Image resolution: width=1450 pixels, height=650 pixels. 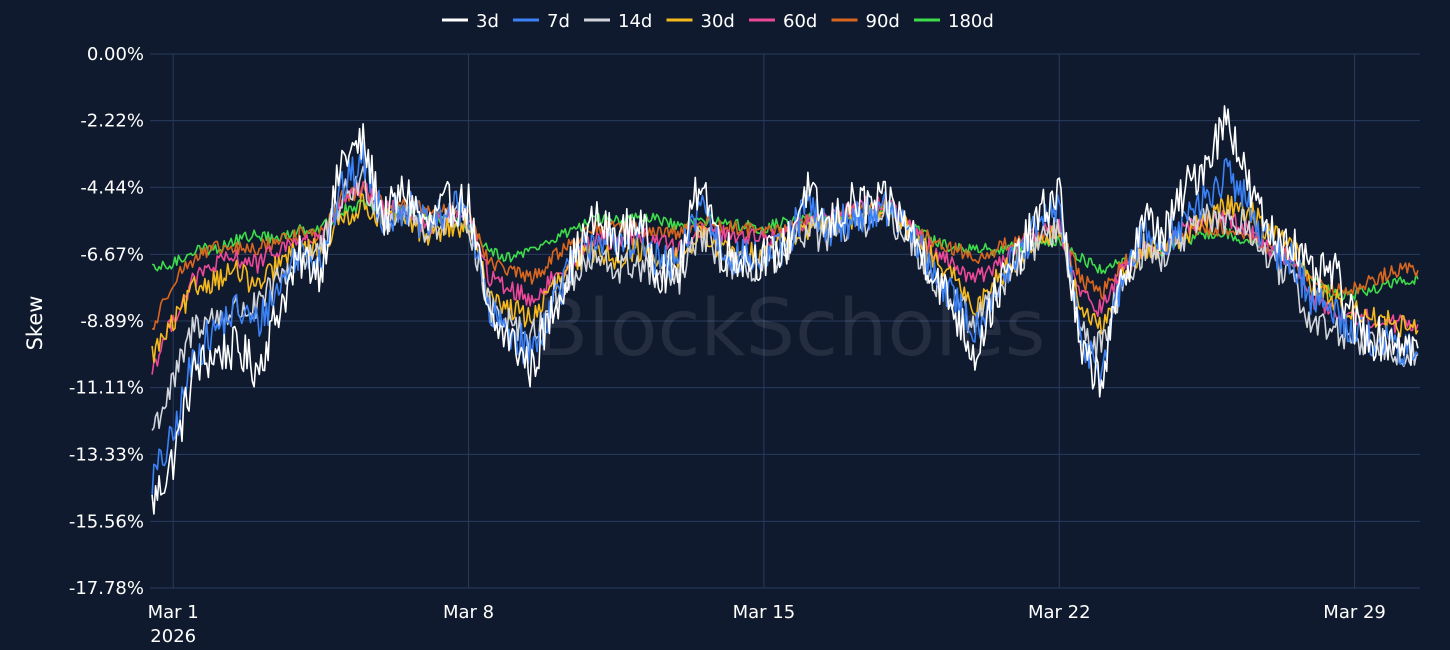 What do you see at coordinates (115, 54) in the screenshot?
I see `y-tick-label: 0.00%` at bounding box center [115, 54].